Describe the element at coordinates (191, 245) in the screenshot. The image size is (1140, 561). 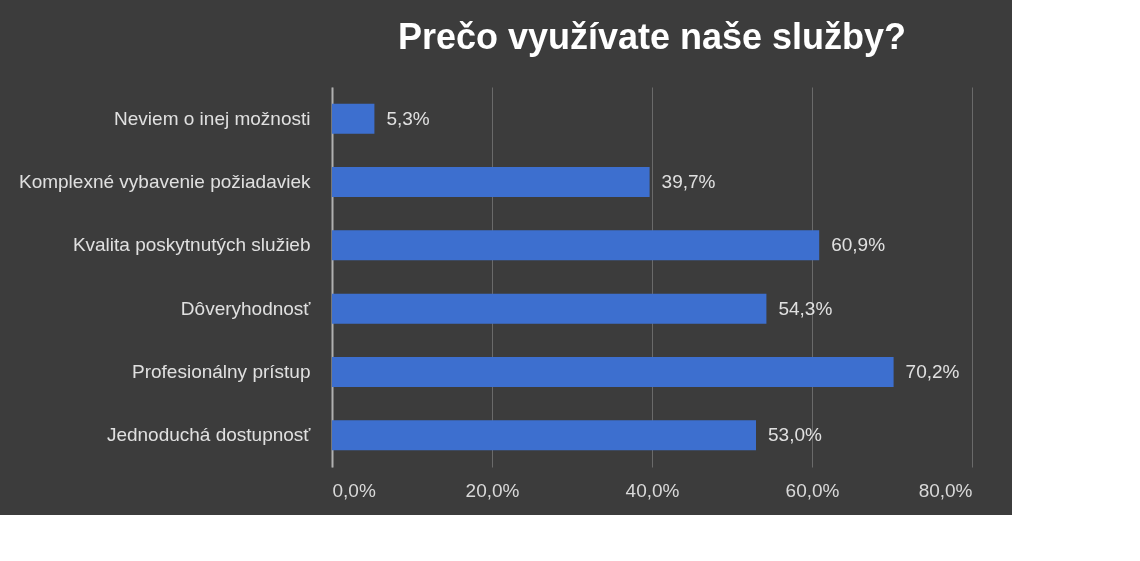
I see `y-tick-label: Kvalita poskytnutých služieb` at that location.